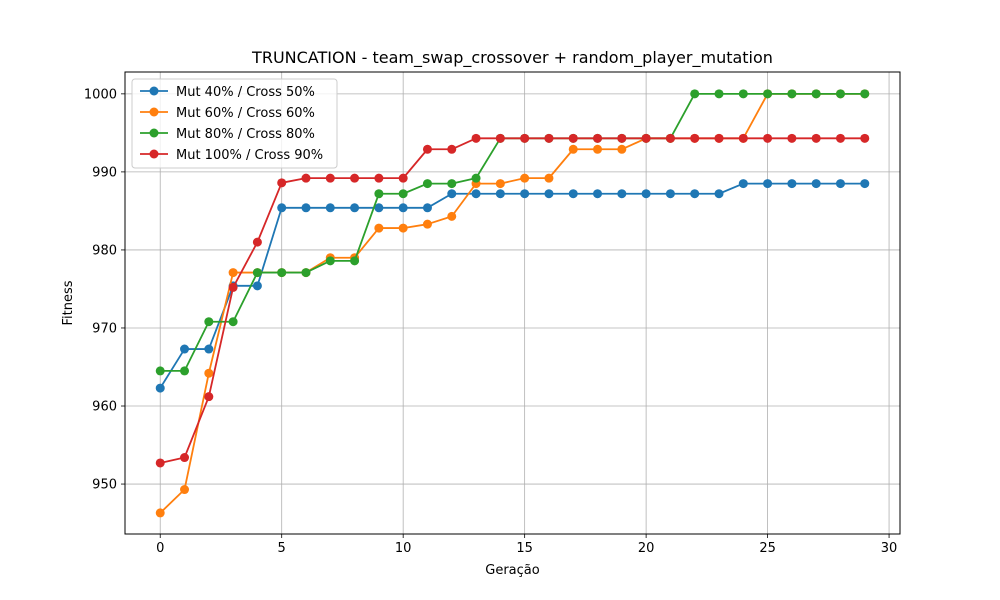 The height and width of the screenshot is (600, 1000). I want to click on x-axis-ticks: 0 5 10 15 20 25 30, so click(526, 545).